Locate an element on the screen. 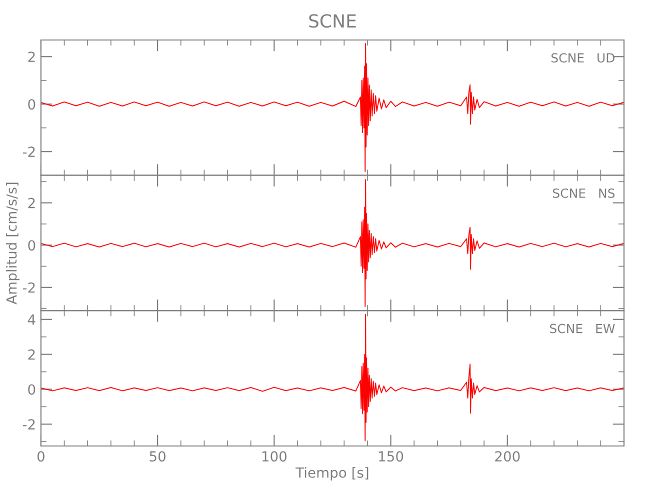  annotation: SCNE UD is located at coordinates (583, 58).